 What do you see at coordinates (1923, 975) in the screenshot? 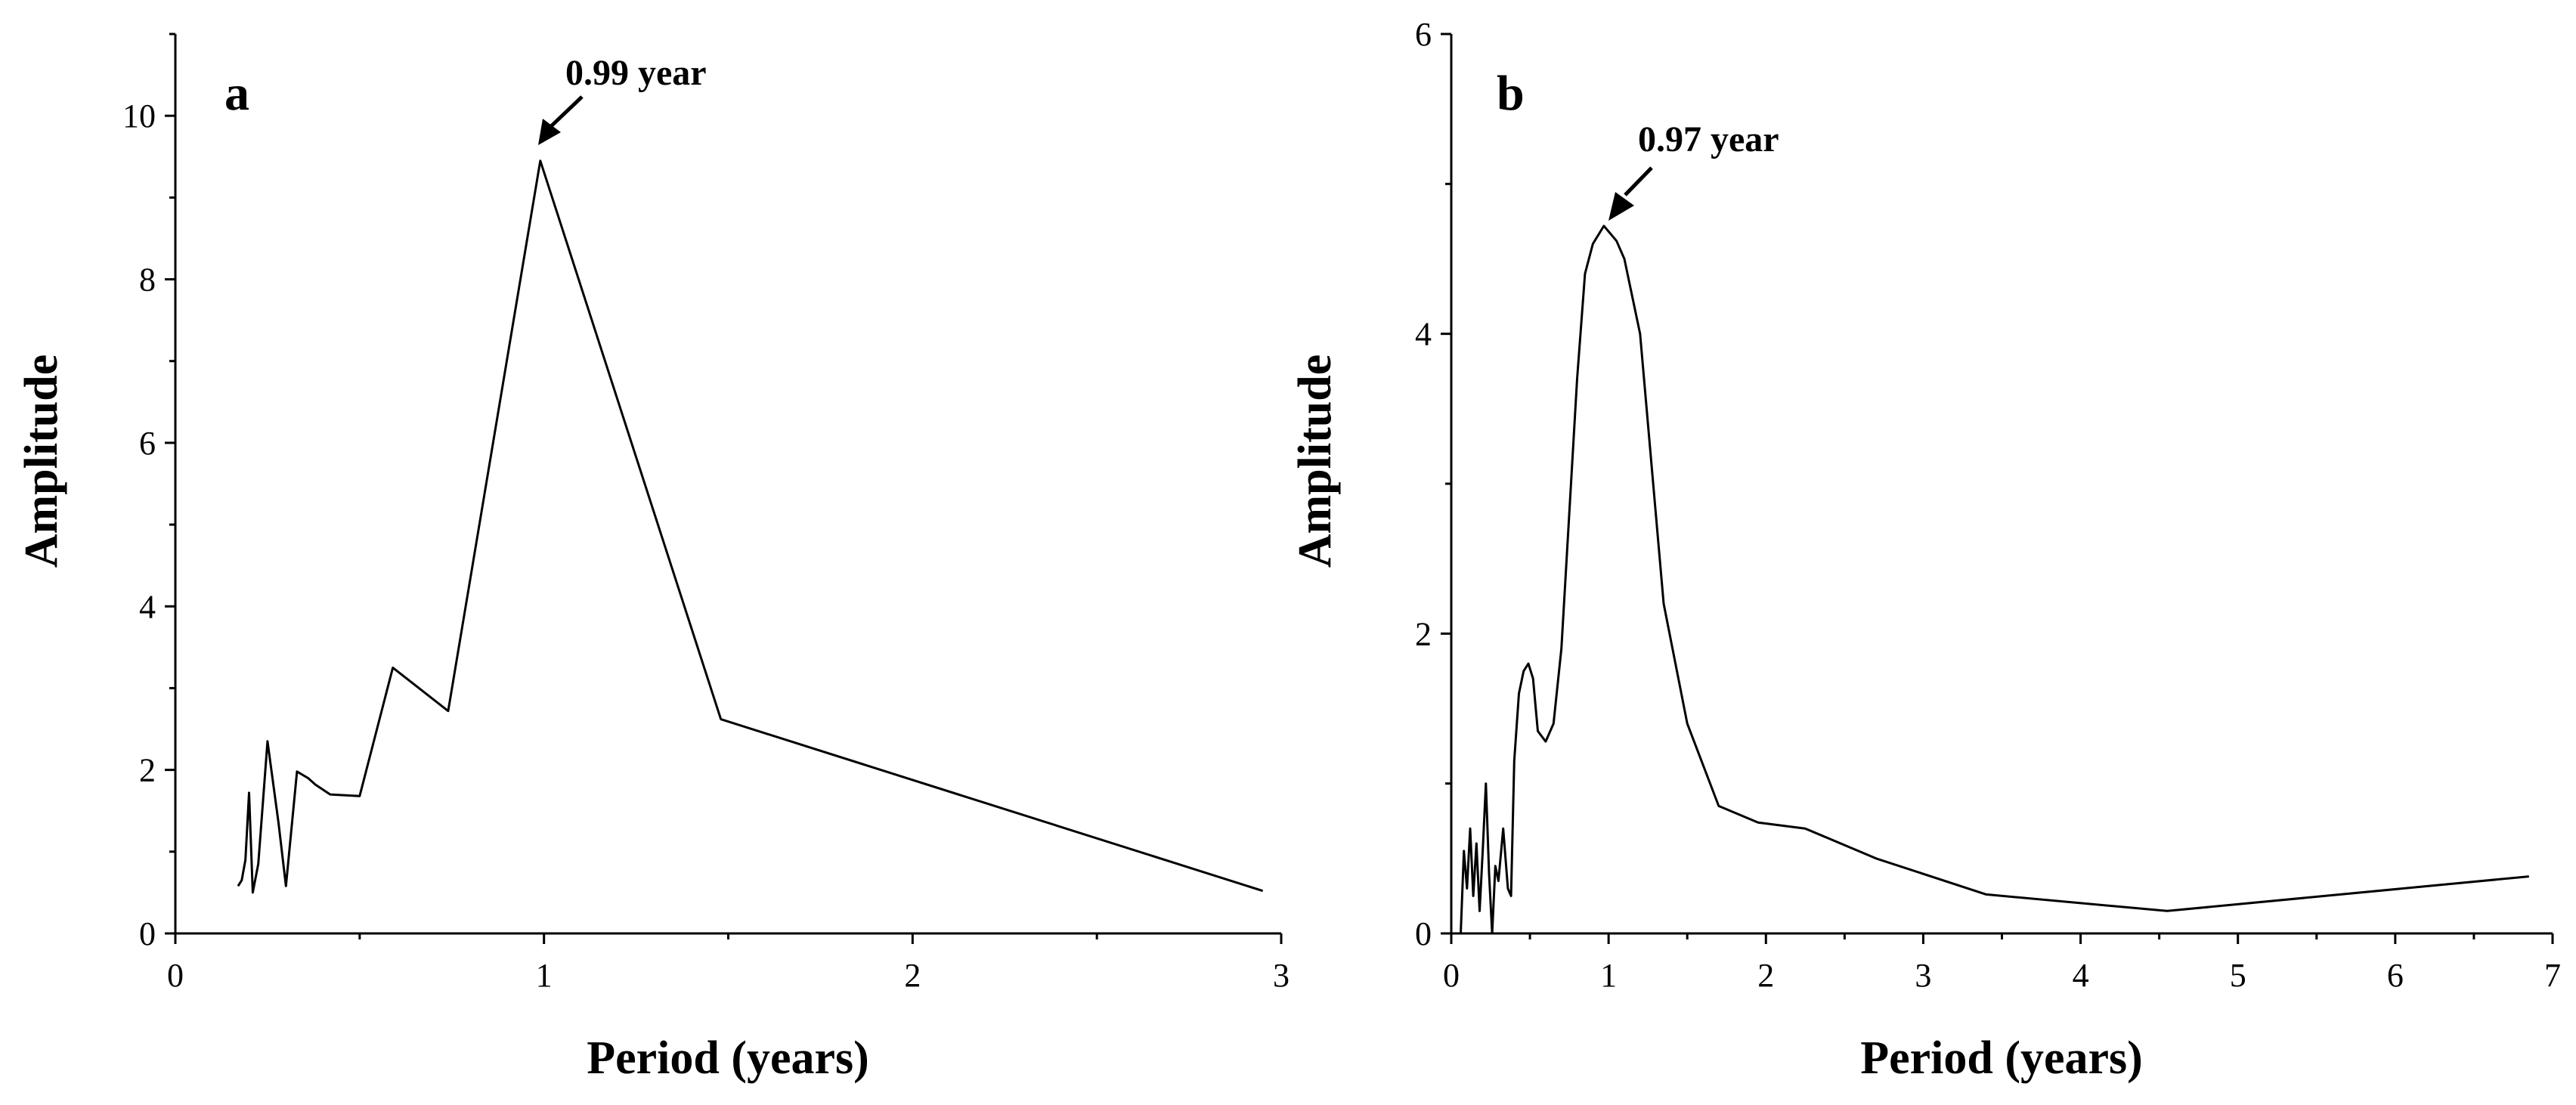
I see `panel-b-x-tick-label: 3` at bounding box center [1923, 975].